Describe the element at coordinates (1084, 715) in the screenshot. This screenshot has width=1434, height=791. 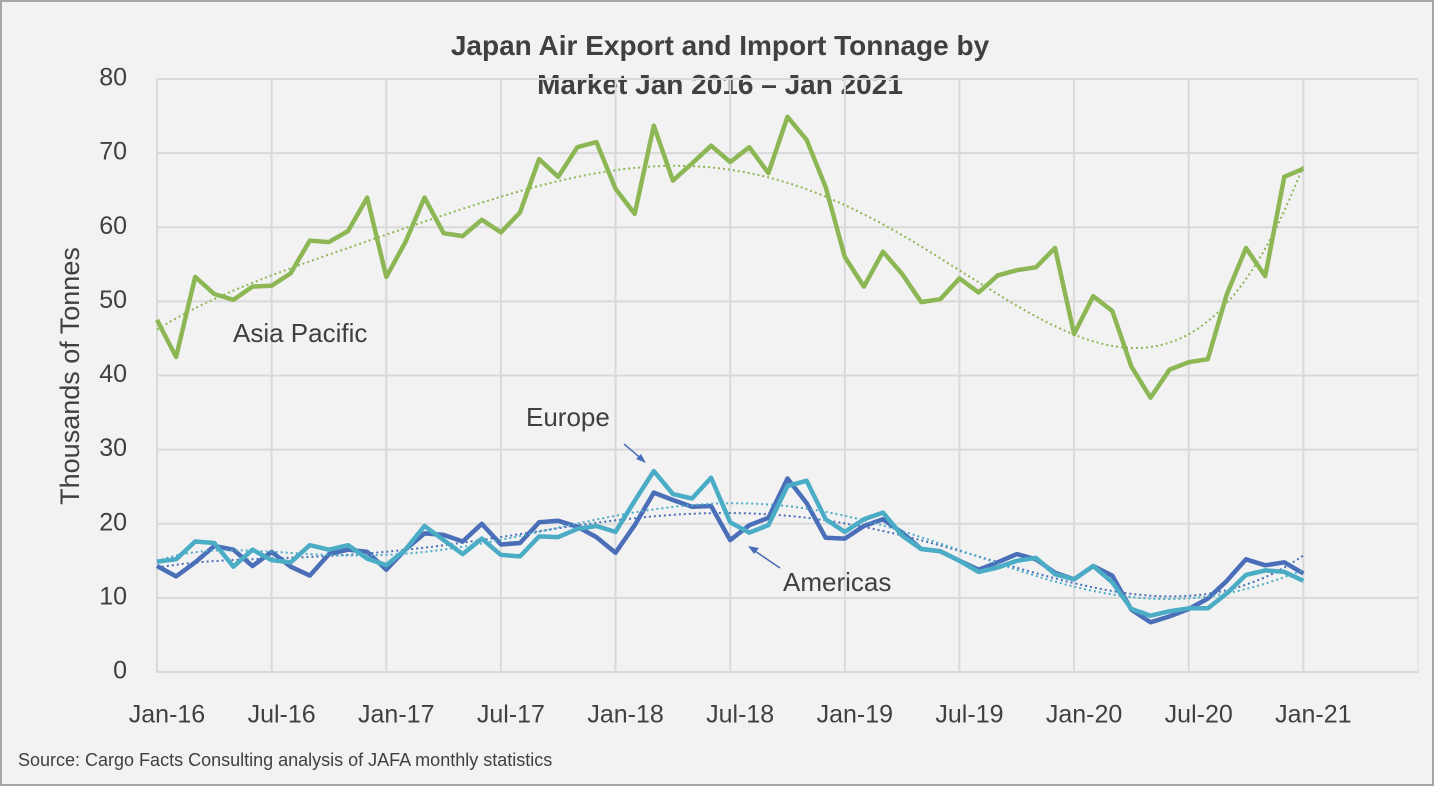
I see `x-tick-label: Jan-20` at that location.